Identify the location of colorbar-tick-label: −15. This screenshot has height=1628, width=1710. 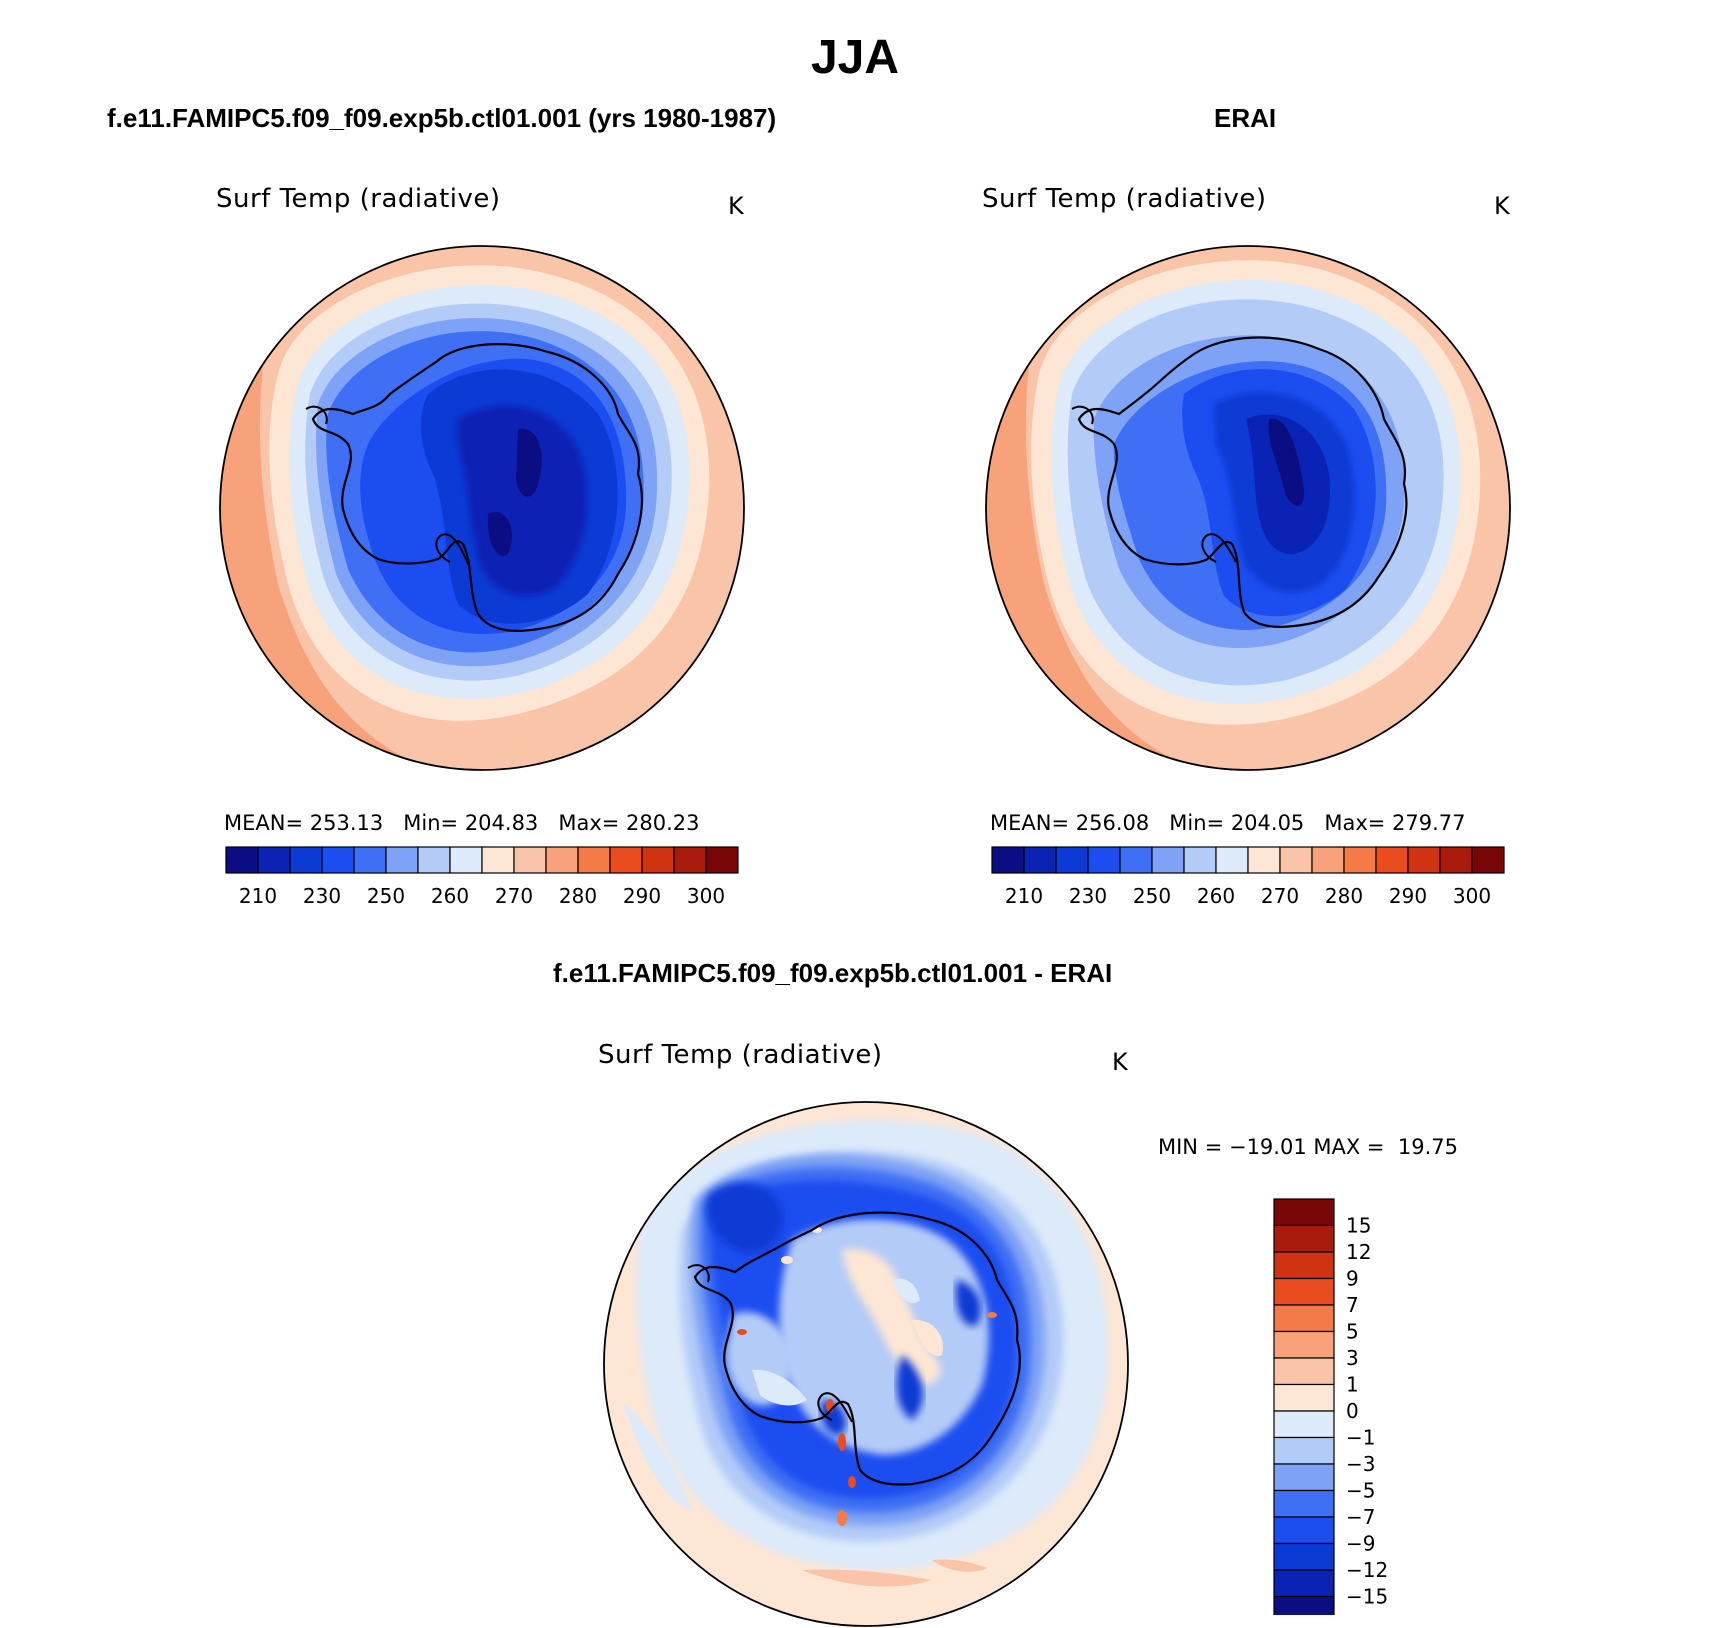
(1367, 1597).